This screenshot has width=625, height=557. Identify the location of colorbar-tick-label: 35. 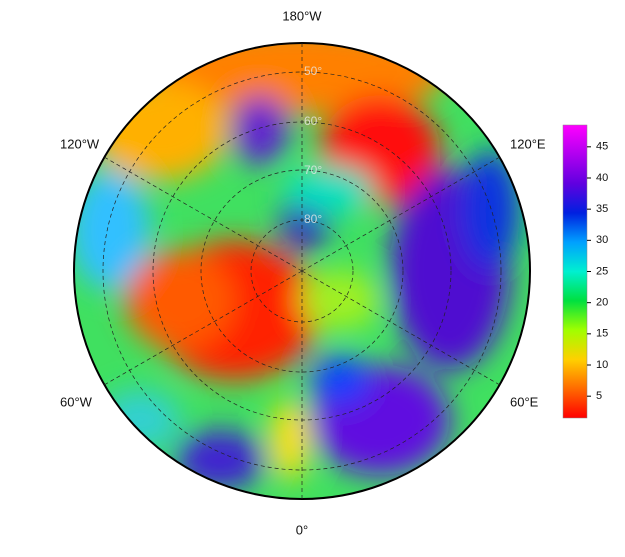
(602, 209).